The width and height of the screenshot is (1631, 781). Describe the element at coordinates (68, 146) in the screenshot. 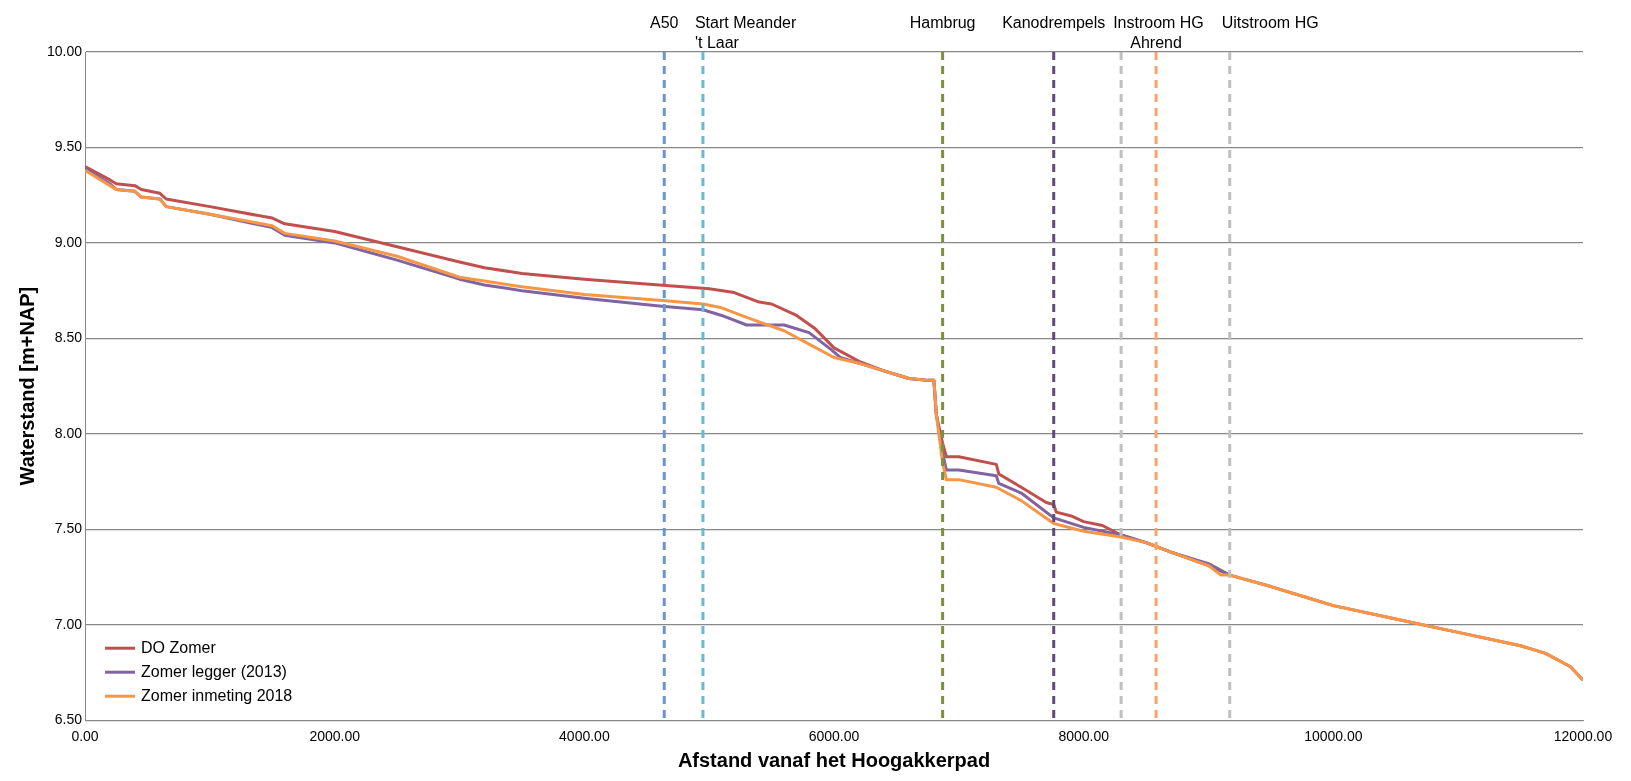

I see `y-tick-label: 9.50` at that location.